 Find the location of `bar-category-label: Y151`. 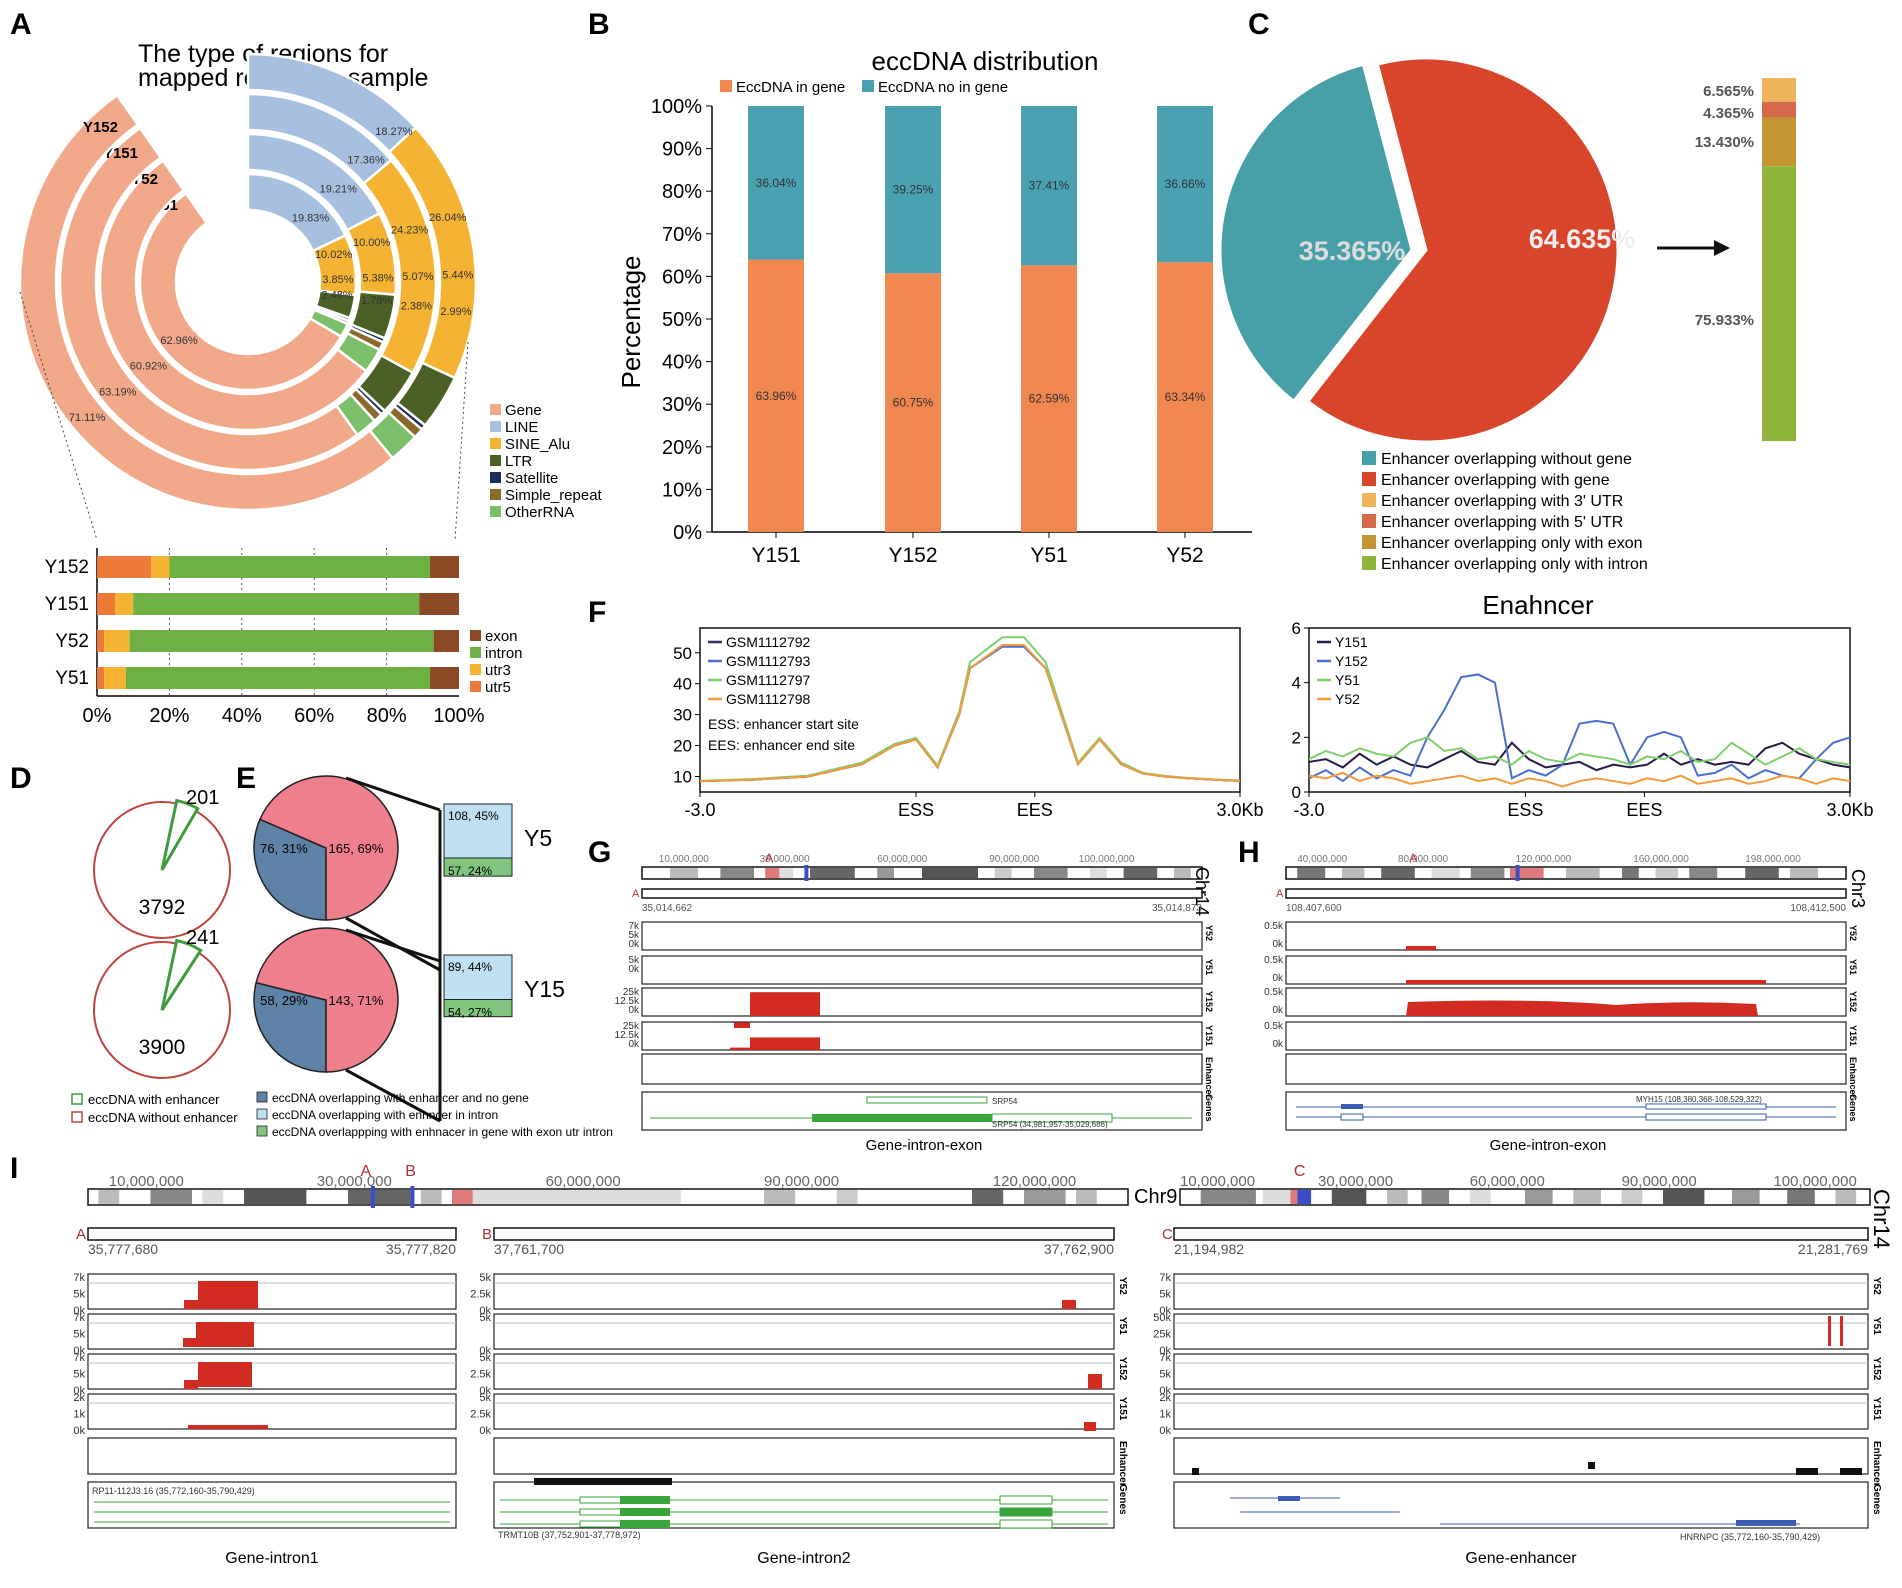

bar-category-label: Y151 is located at coordinates (67, 604).